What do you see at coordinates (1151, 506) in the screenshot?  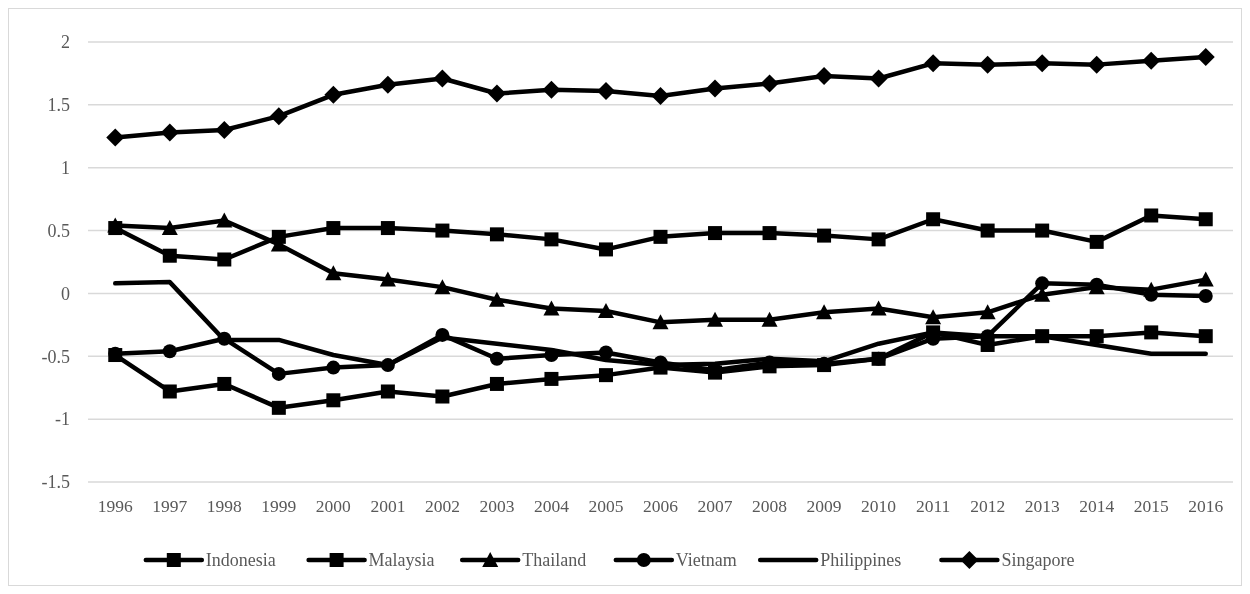 I see `x-tick-label: 2015` at bounding box center [1151, 506].